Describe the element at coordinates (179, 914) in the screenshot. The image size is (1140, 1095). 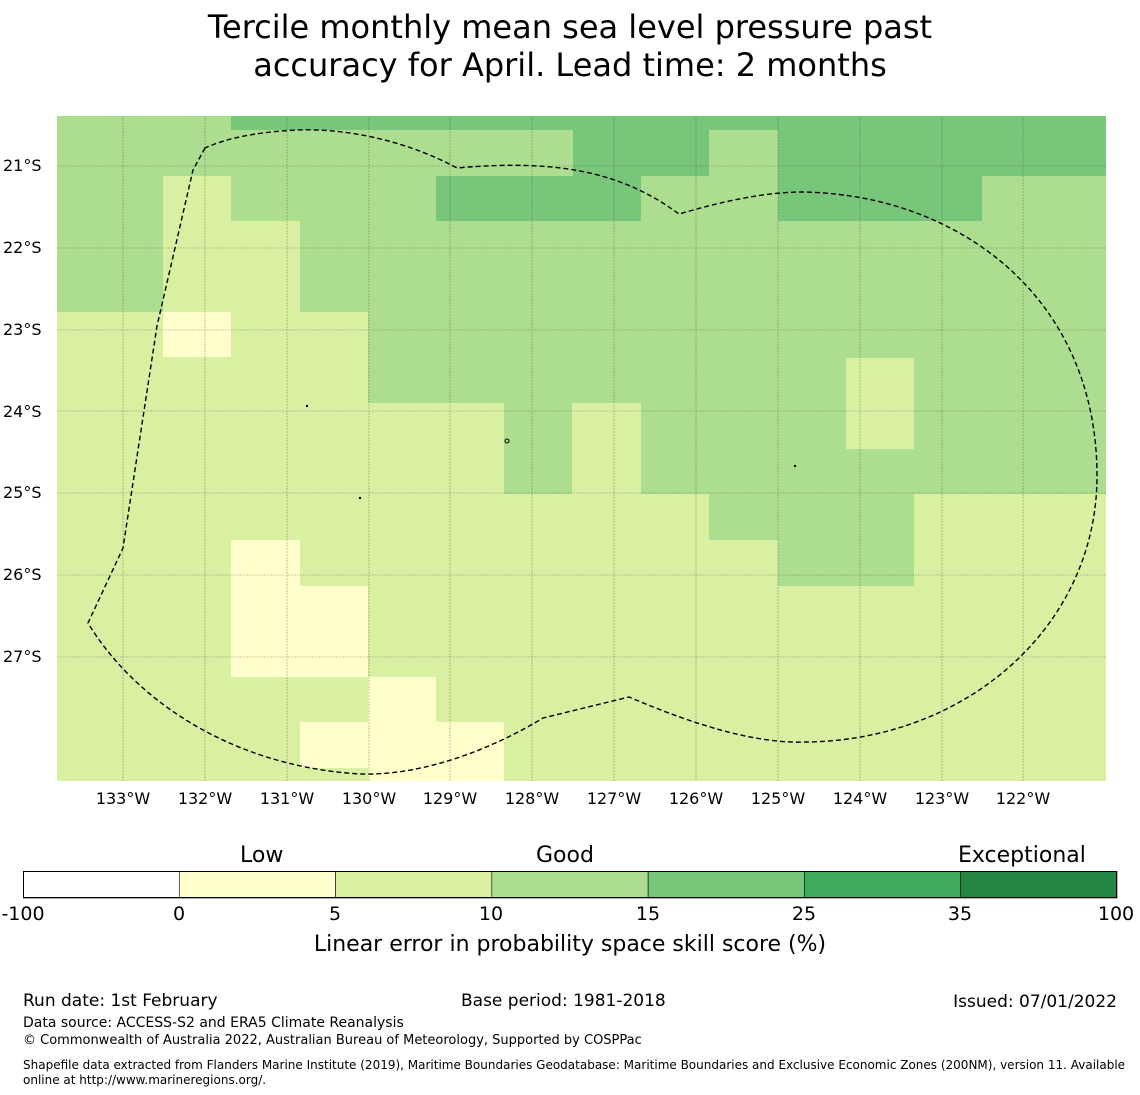
I see `colorbar-tick: 0` at that location.